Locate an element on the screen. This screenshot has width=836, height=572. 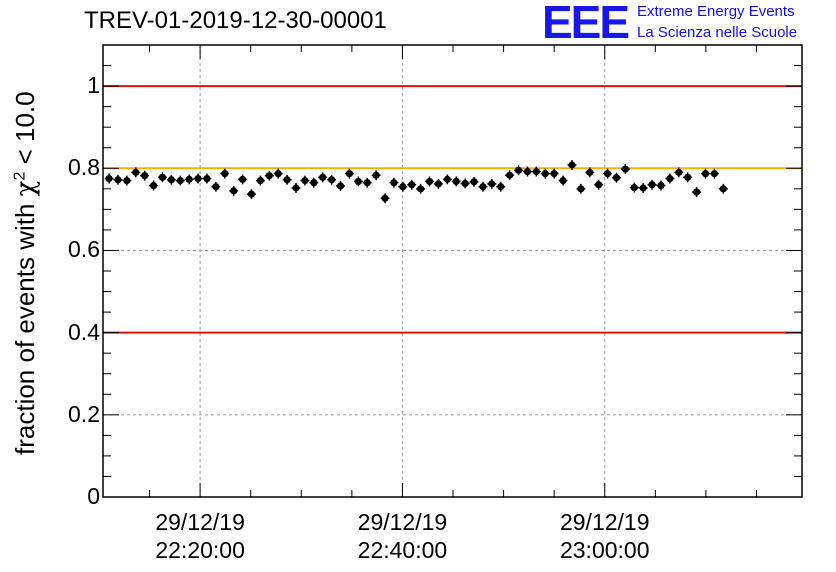
y-tick-label: 0.8 is located at coordinates (84, 167).